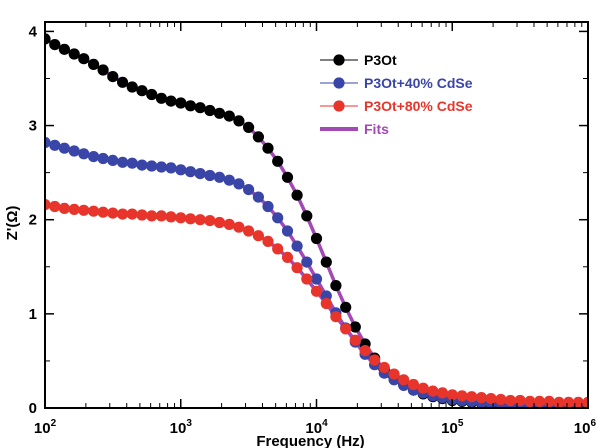 The height and width of the screenshot is (448, 597). Describe the element at coordinates (181, 427) in the screenshot. I see `x-tick-label-1: 10³` at that location.